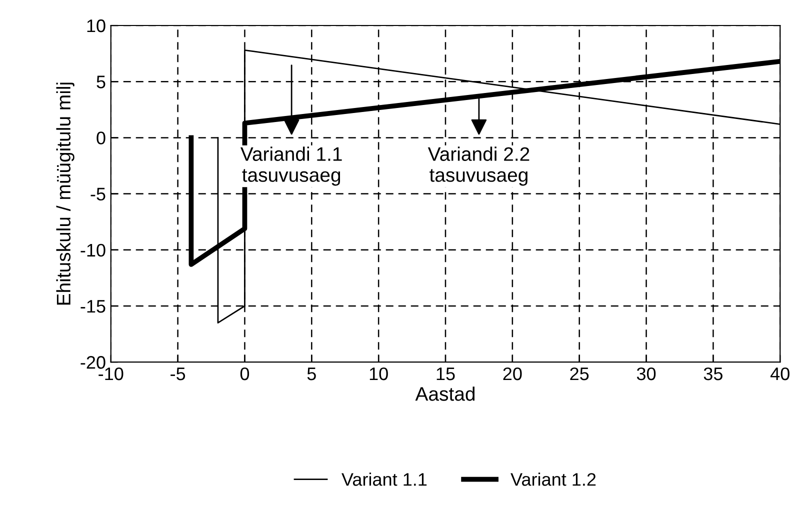 Image resolution: width=792 pixels, height=510 pixels. I want to click on annotation: Variandi 2.2 tasuvusaeg, so click(479, 166).